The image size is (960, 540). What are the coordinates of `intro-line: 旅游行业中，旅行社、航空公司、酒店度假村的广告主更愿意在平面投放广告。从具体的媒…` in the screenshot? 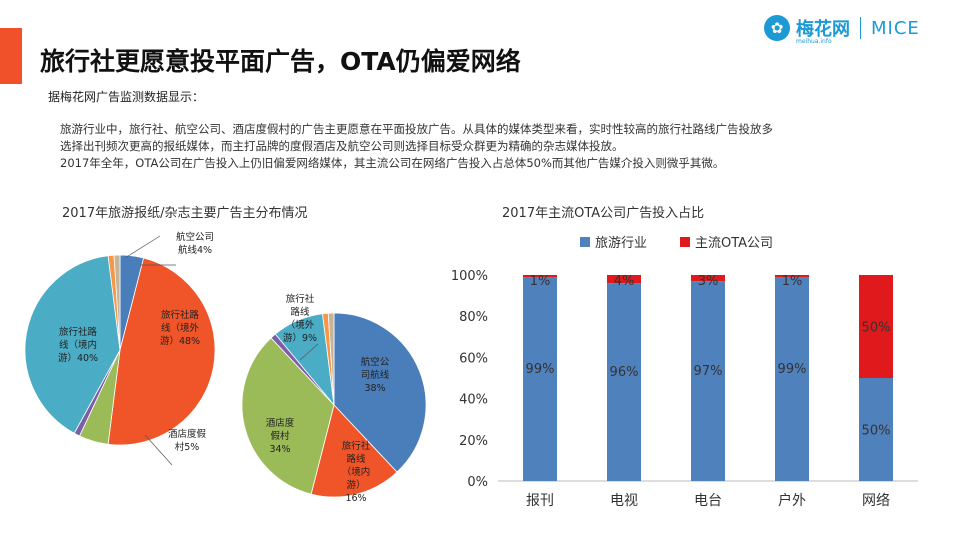 It's located at (416, 129).